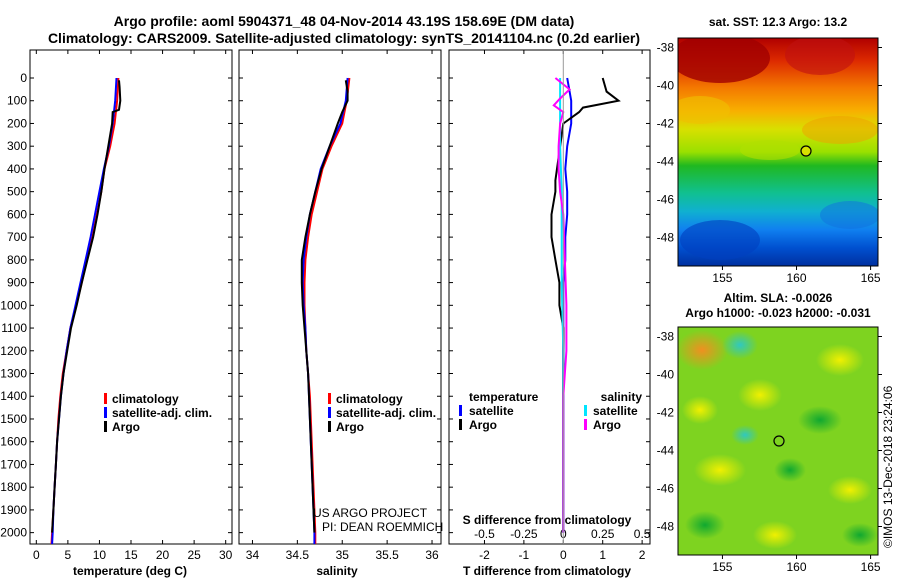  Describe the element at coordinates (253, 555) in the screenshot. I see `x-tick-label: 34` at that location.